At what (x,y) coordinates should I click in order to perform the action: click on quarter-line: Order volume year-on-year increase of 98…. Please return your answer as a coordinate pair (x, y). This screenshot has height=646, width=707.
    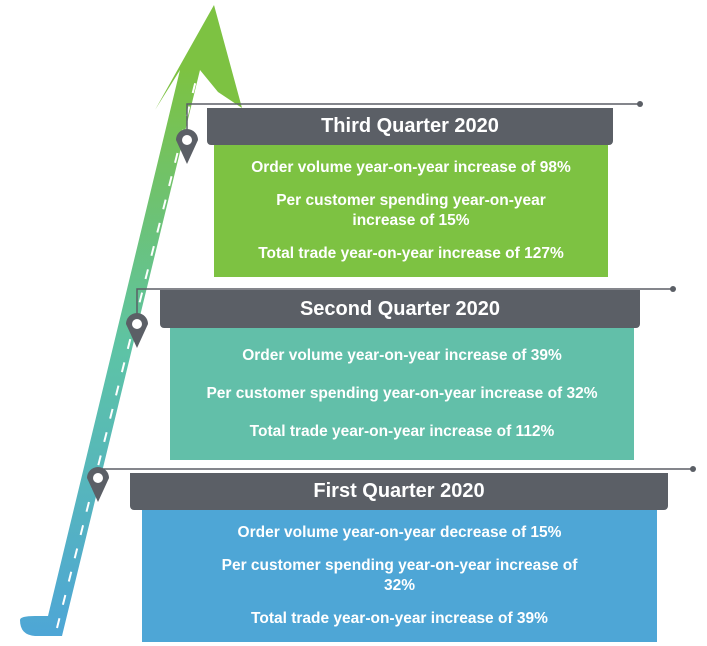
    Looking at the image, I should click on (411, 167).